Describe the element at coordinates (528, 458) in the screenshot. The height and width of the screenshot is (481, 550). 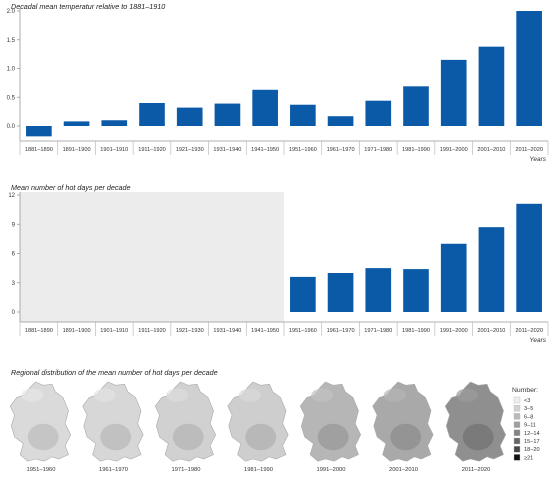
I see `legend-label: ≥21` at that location.